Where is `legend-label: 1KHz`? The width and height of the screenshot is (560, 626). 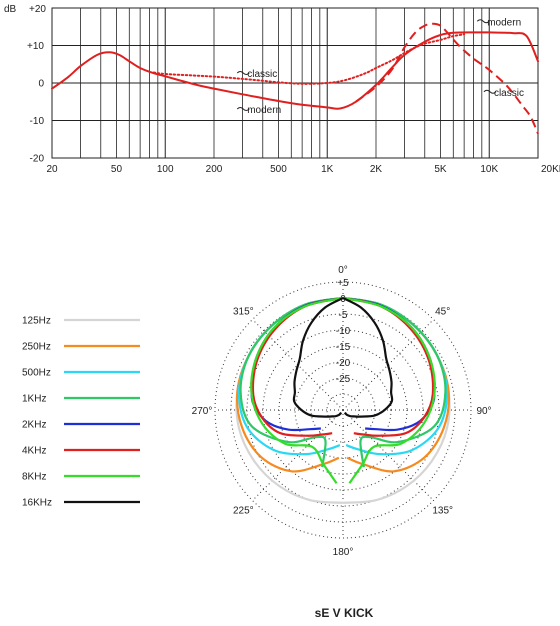
legend-label: 1KHz is located at coordinates (34, 399).